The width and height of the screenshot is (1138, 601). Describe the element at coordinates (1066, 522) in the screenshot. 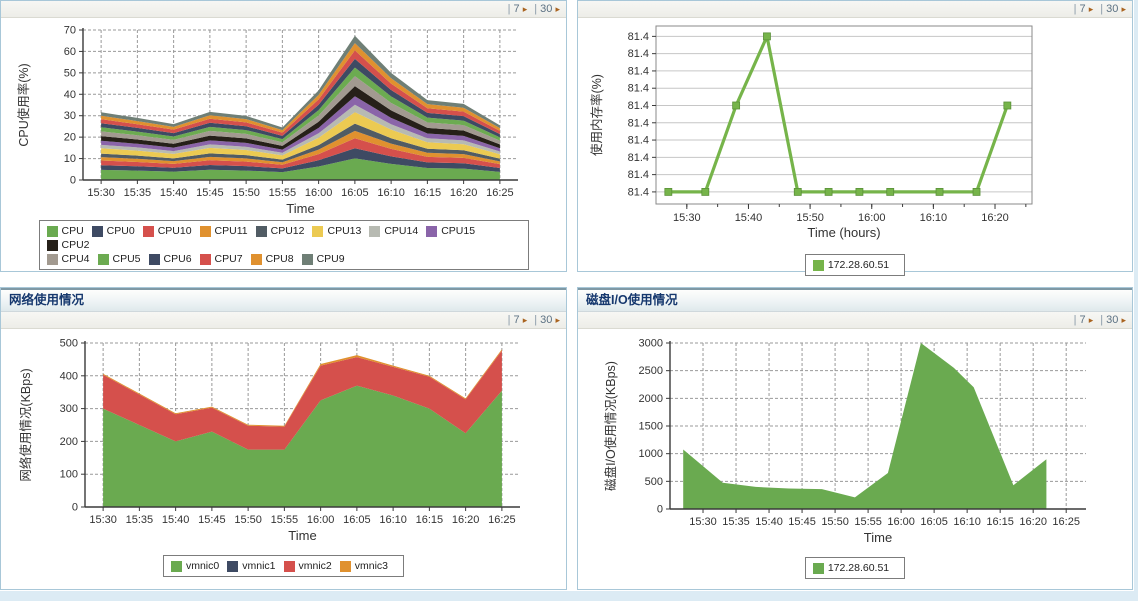

I see `svg-text: 16:25` at that location.